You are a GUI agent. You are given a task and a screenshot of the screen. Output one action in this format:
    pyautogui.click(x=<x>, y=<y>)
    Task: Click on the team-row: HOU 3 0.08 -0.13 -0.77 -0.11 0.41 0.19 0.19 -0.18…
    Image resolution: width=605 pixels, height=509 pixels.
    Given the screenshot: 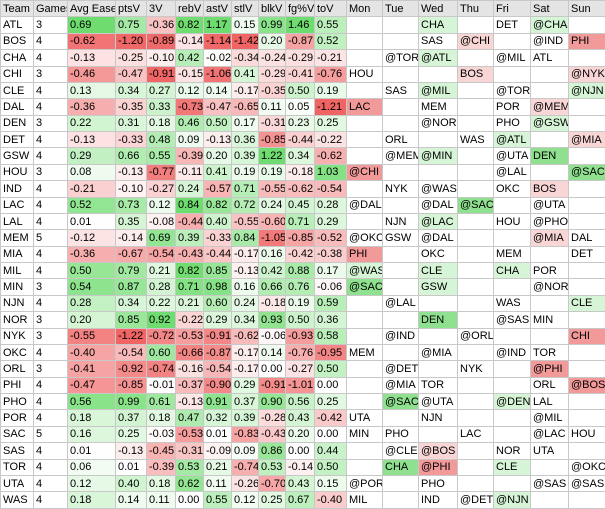 What is the action you would take?
    pyautogui.click(x=302, y=172)
    